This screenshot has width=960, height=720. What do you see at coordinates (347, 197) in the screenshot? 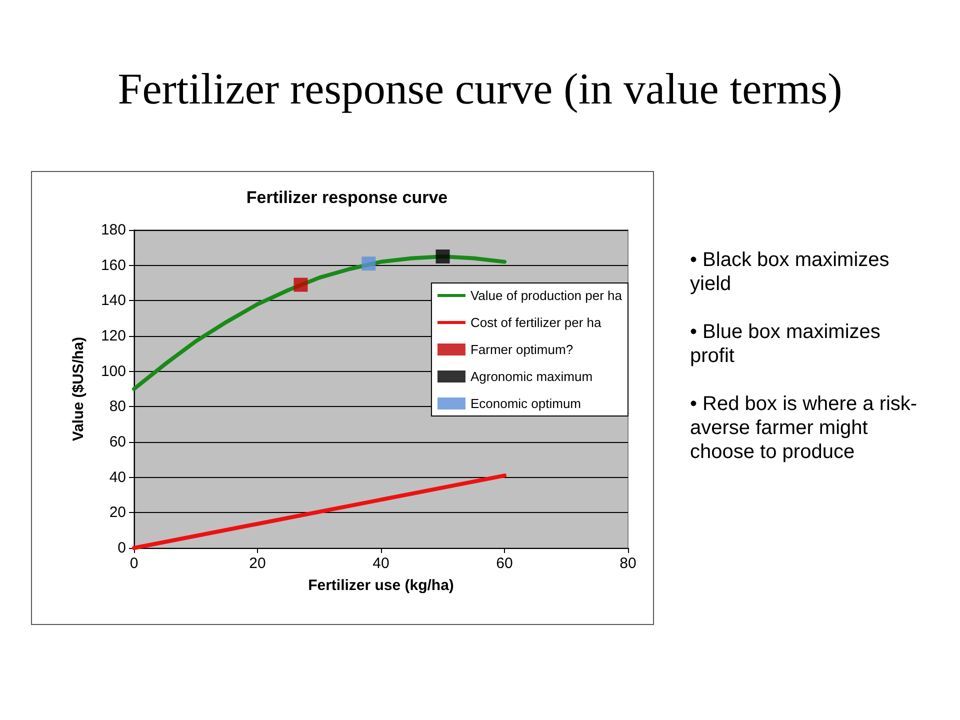
I see `chart-subtitle: Fertilizer response curve` at bounding box center [347, 197].